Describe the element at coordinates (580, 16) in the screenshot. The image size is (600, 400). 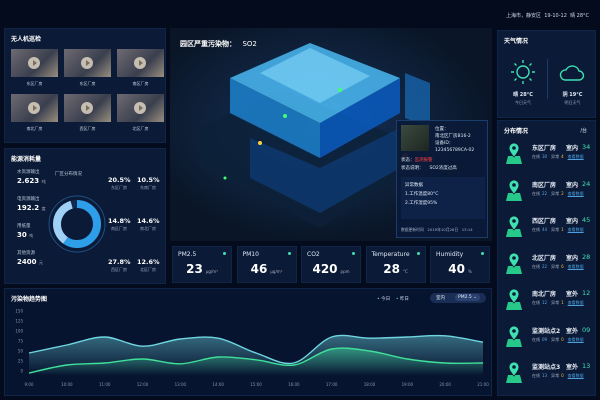
I see `header-weather: 晴 28°C` at that location.